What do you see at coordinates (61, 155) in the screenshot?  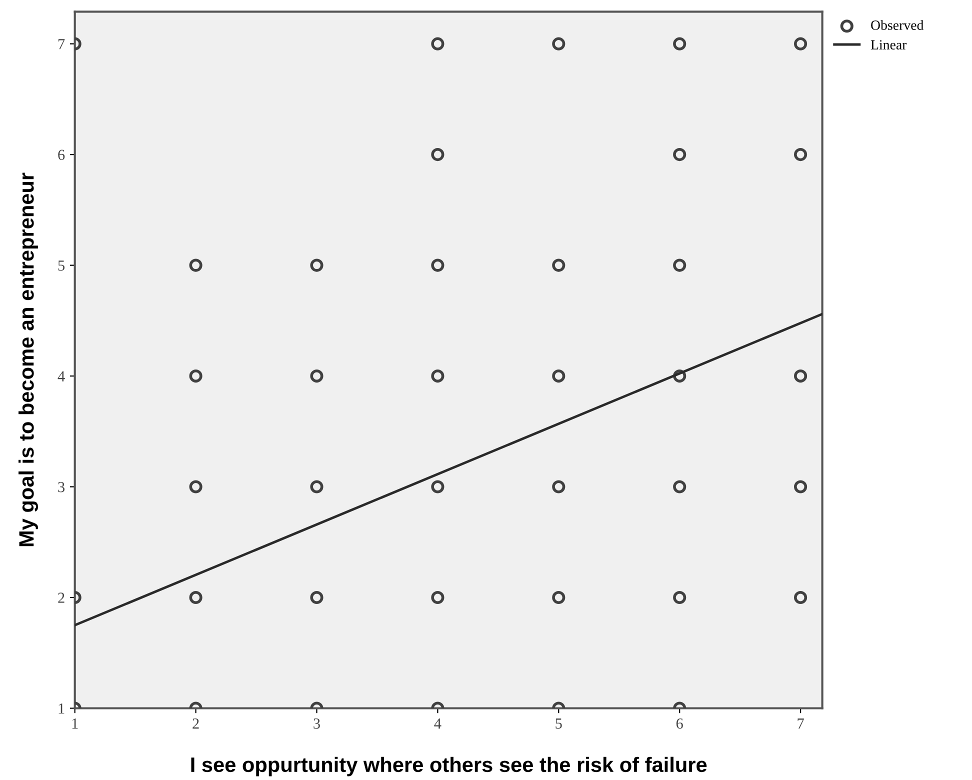 I see `y-tick-label: 6` at bounding box center [61, 155].